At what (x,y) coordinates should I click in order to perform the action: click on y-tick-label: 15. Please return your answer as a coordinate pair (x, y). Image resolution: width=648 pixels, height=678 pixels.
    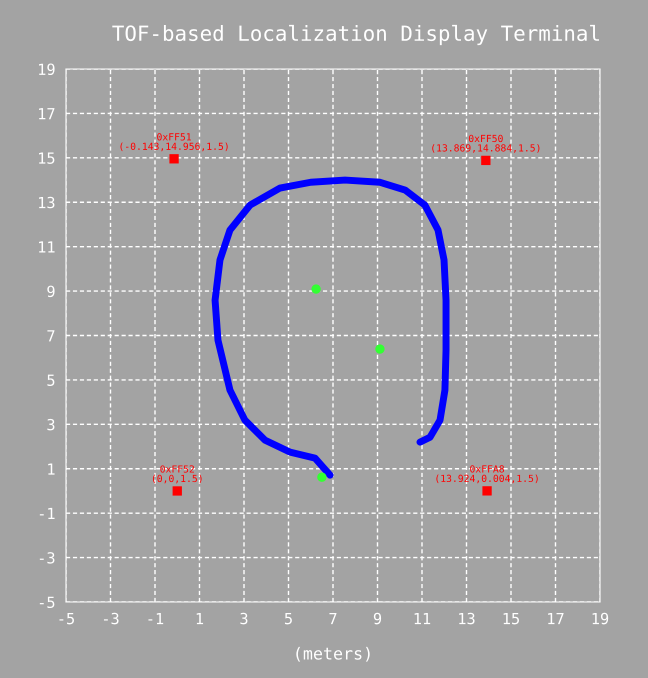
    Looking at the image, I should click on (46, 158).